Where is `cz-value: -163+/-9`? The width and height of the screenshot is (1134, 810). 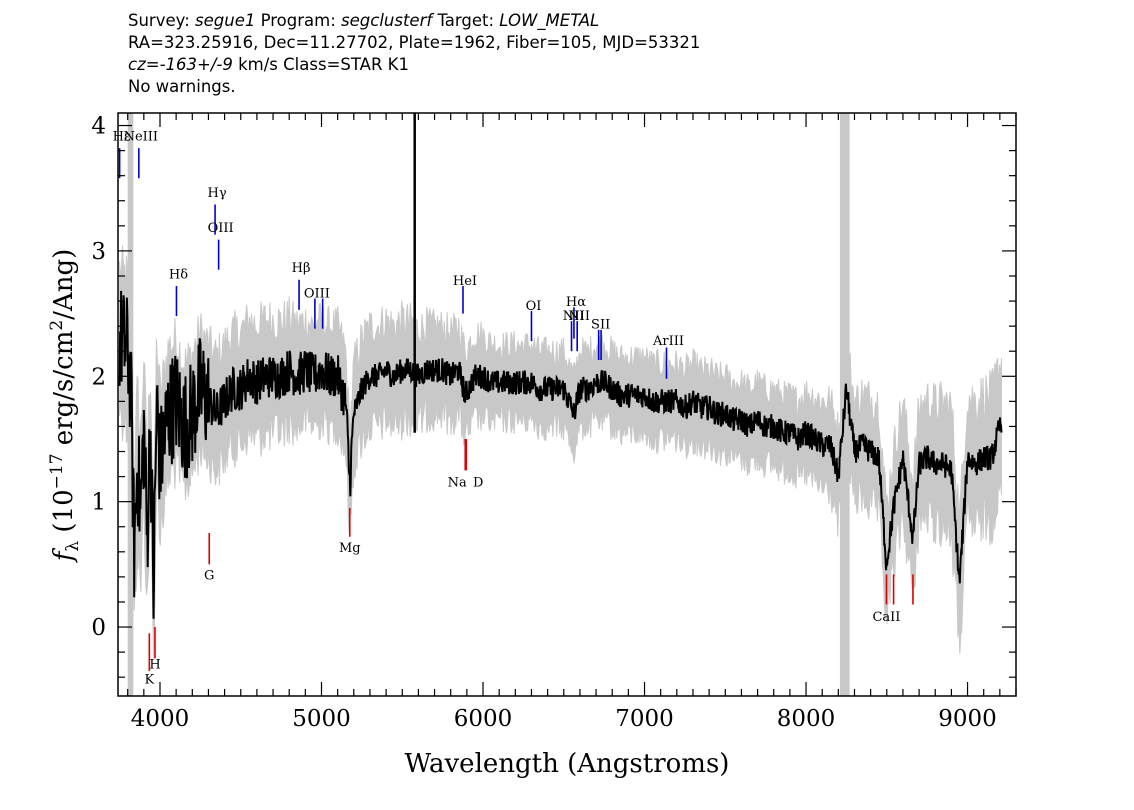 cz-value: -163+/-9 is located at coordinates (196, 64).